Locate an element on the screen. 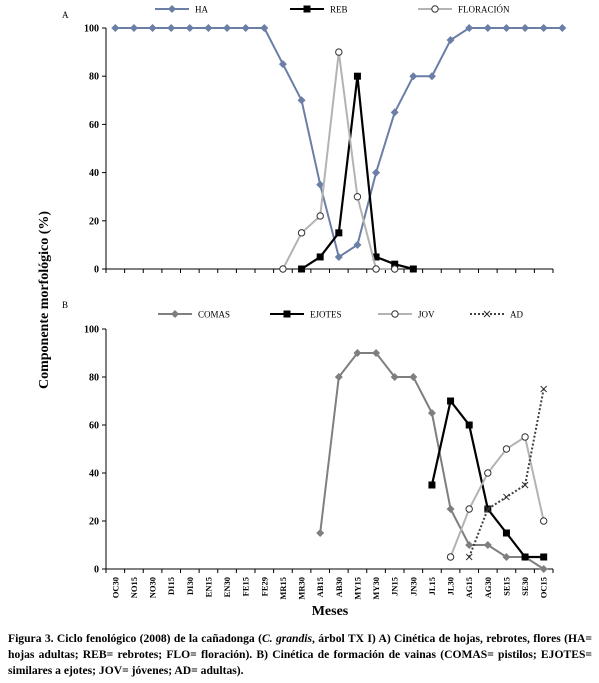 This screenshot has height=683, width=599. panel-label-0: A is located at coordinates (65, 15).